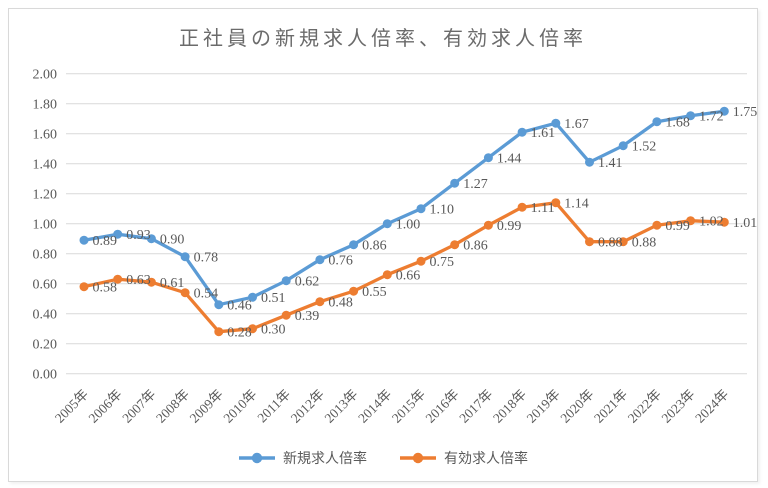 This screenshot has height=488, width=768. What do you see at coordinates (408, 406) in the screenshot?
I see `x-axis-tick-label: 2015年` at bounding box center [408, 406].